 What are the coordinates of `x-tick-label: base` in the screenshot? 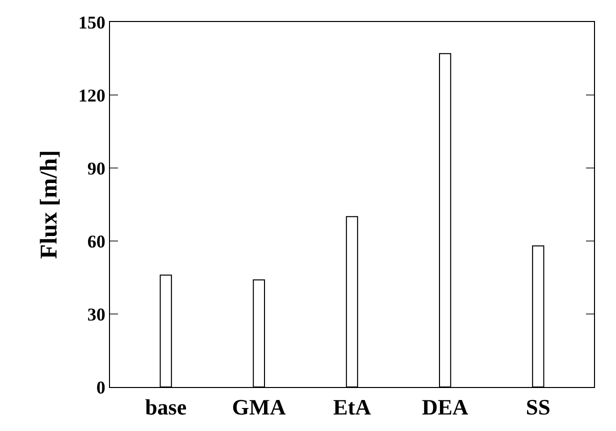 It's located at (166, 407).